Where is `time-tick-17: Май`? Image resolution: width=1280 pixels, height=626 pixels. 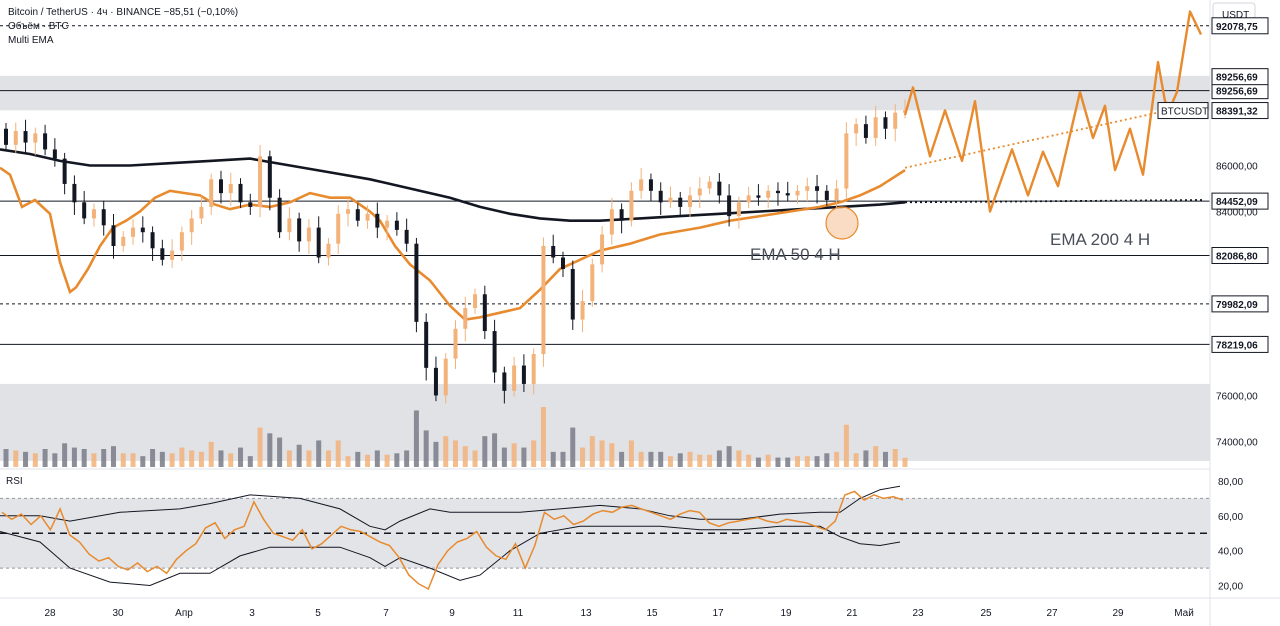
time-tick-17: Май is located at coordinates (1184, 613).